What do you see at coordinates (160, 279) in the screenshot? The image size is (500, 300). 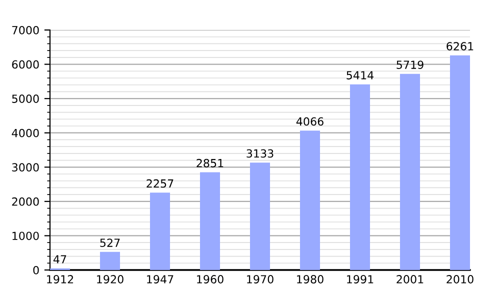 I see `x-tick-label: 1947` at bounding box center [160, 279].